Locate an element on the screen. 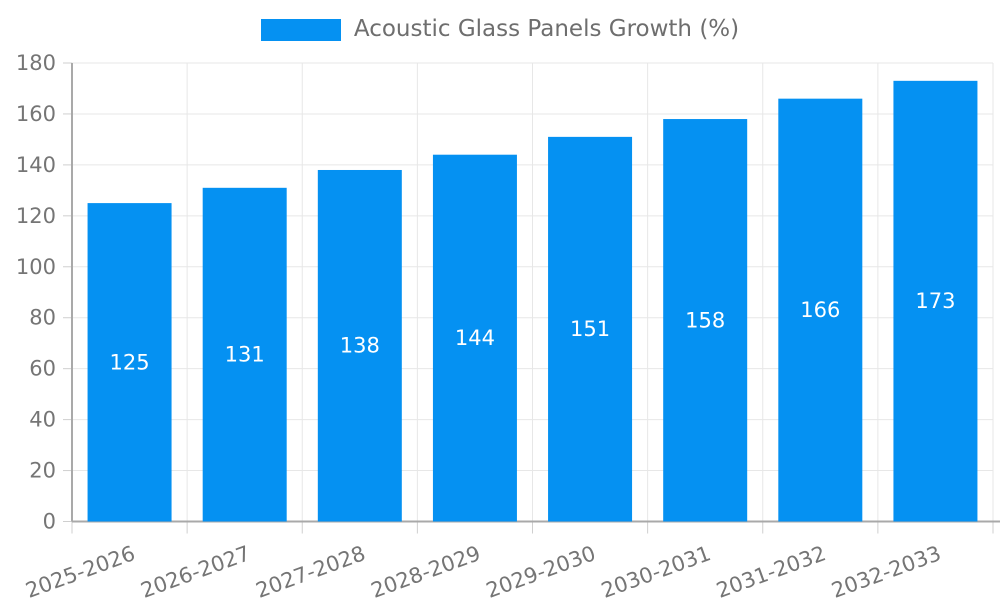  bar-2030-2031 is located at coordinates (705, 320).